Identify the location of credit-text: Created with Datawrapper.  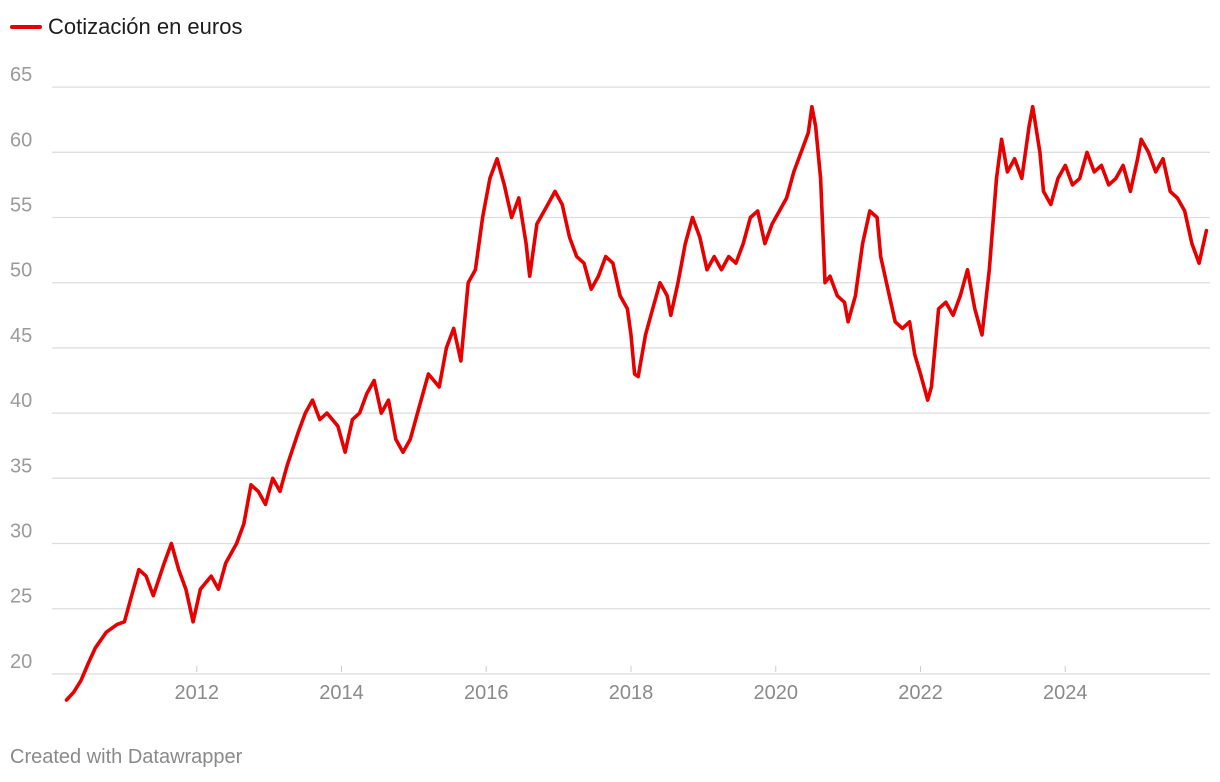
(126, 757).